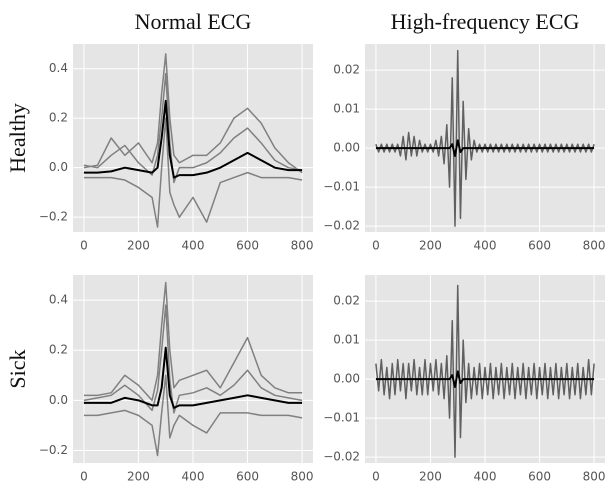 The width and height of the screenshot is (613, 493). What do you see at coordinates (193, 21) in the screenshot?
I see `panel-title: Normal ECG` at bounding box center [193, 21].